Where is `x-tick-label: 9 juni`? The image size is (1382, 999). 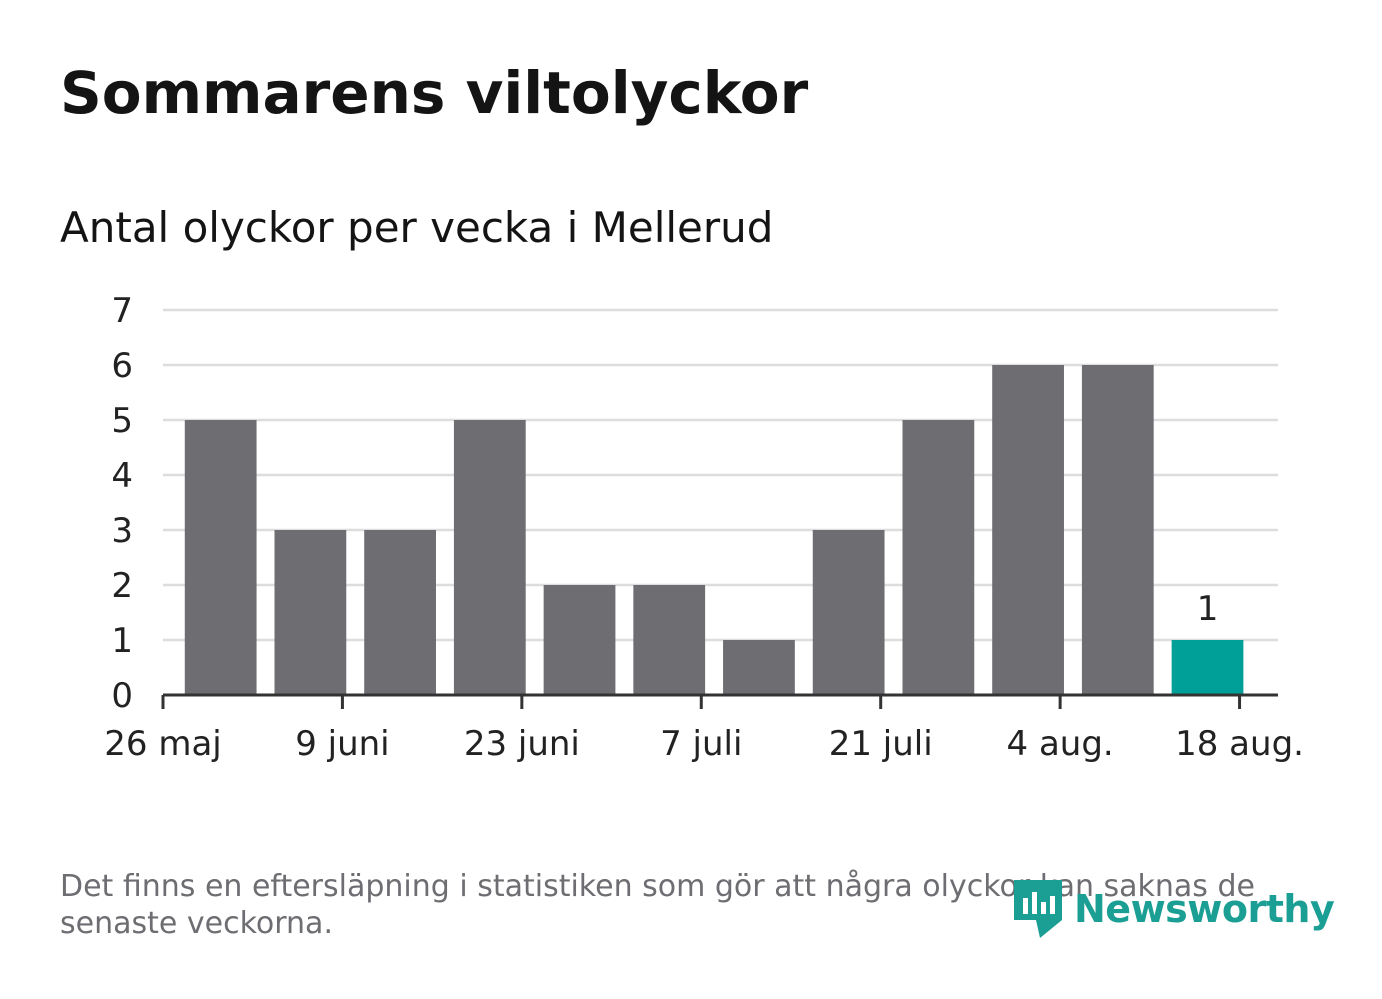
x-tick-label: 9 juni is located at coordinates (342, 744).